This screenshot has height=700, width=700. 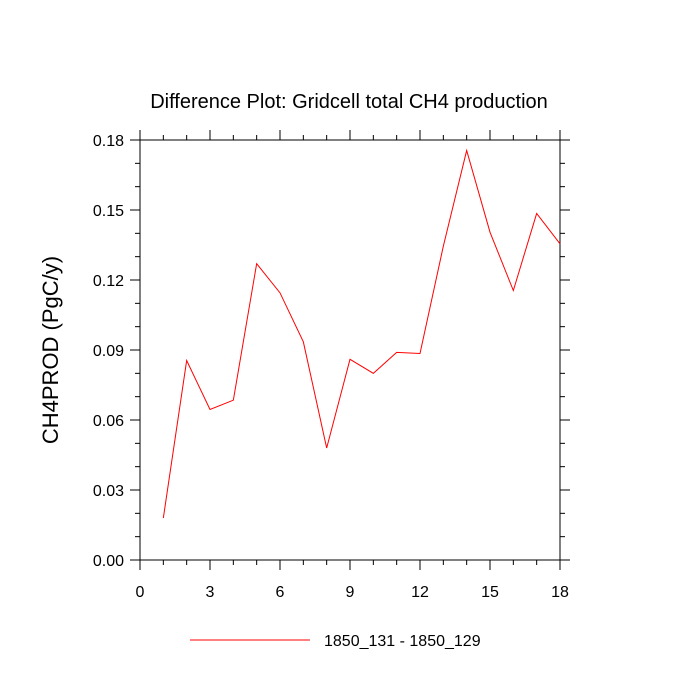 I want to click on x-tick-label: 18, so click(x=560, y=592).